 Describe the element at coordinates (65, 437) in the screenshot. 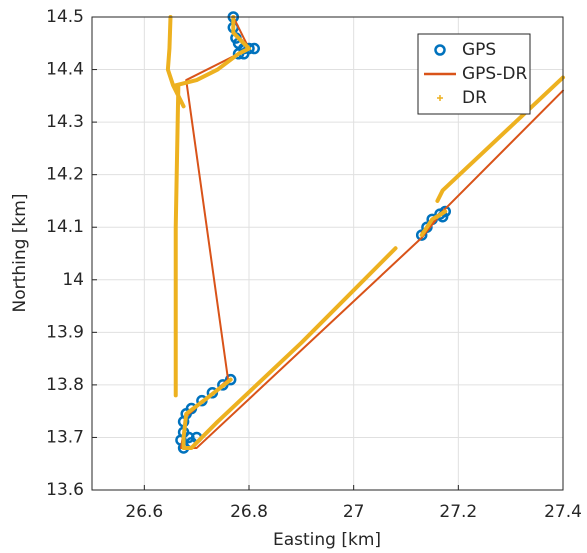

I see `y-tick-label: 13.7` at that location.